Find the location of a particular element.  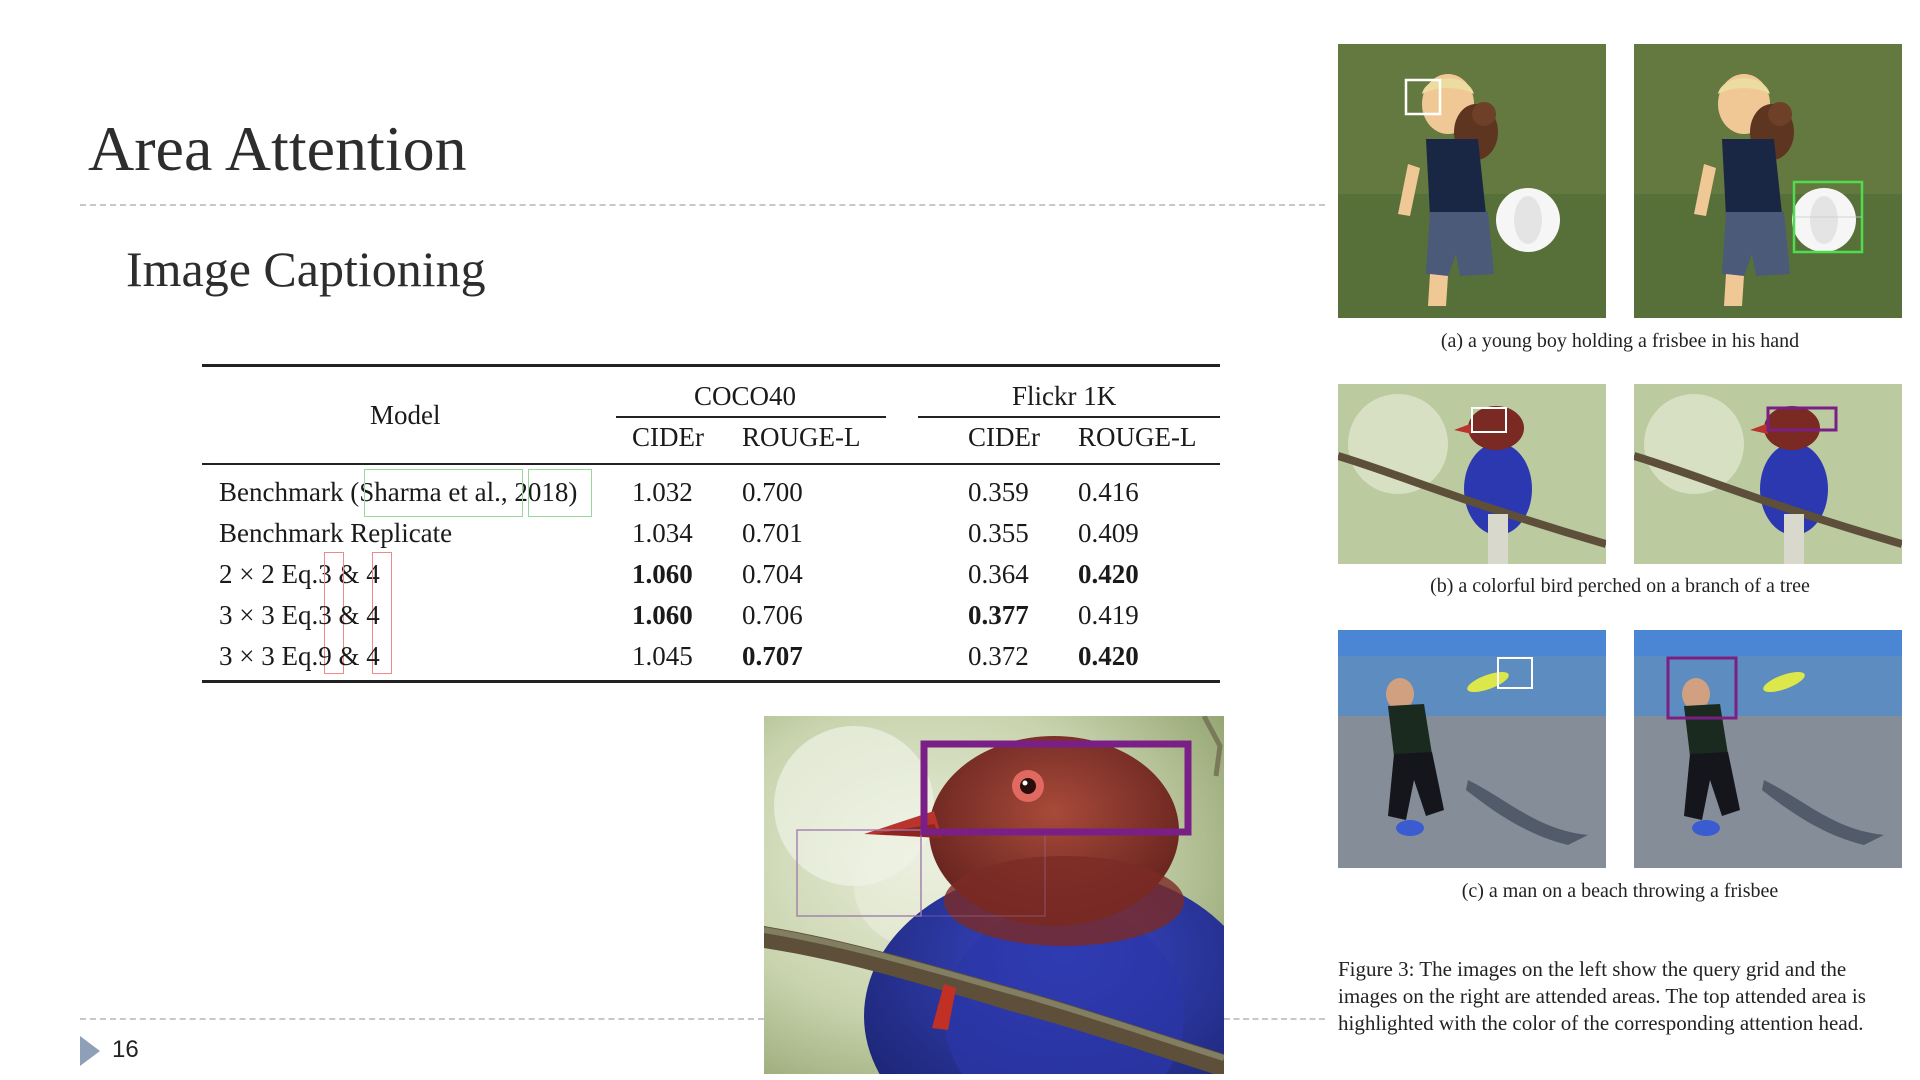

cell-value: 0.707 is located at coordinates (772, 656).